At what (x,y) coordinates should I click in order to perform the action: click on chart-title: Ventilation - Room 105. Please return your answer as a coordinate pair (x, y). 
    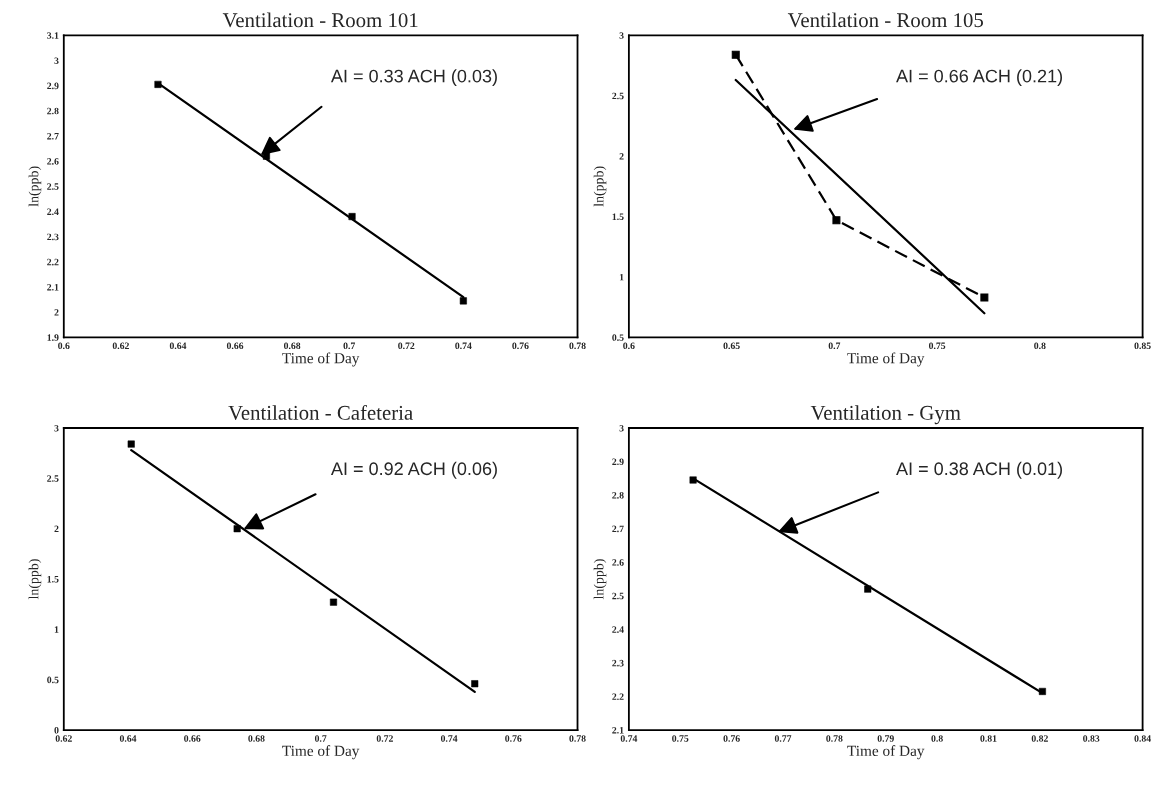
    Looking at the image, I should click on (885, 20).